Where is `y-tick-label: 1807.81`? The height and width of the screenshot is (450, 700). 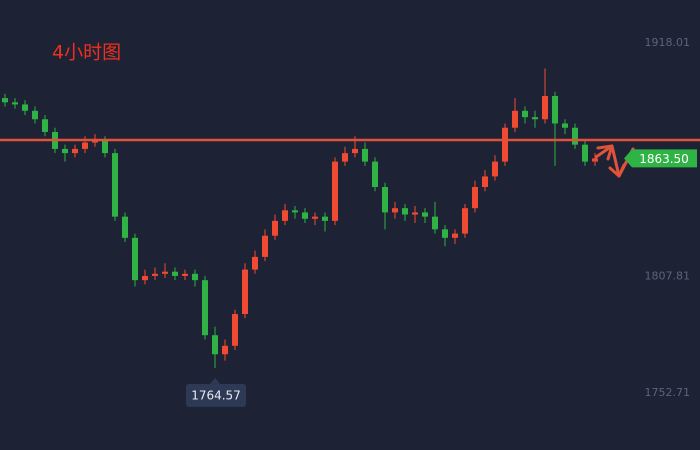
y-tick-label: 1807.81 is located at coordinates (668, 275).